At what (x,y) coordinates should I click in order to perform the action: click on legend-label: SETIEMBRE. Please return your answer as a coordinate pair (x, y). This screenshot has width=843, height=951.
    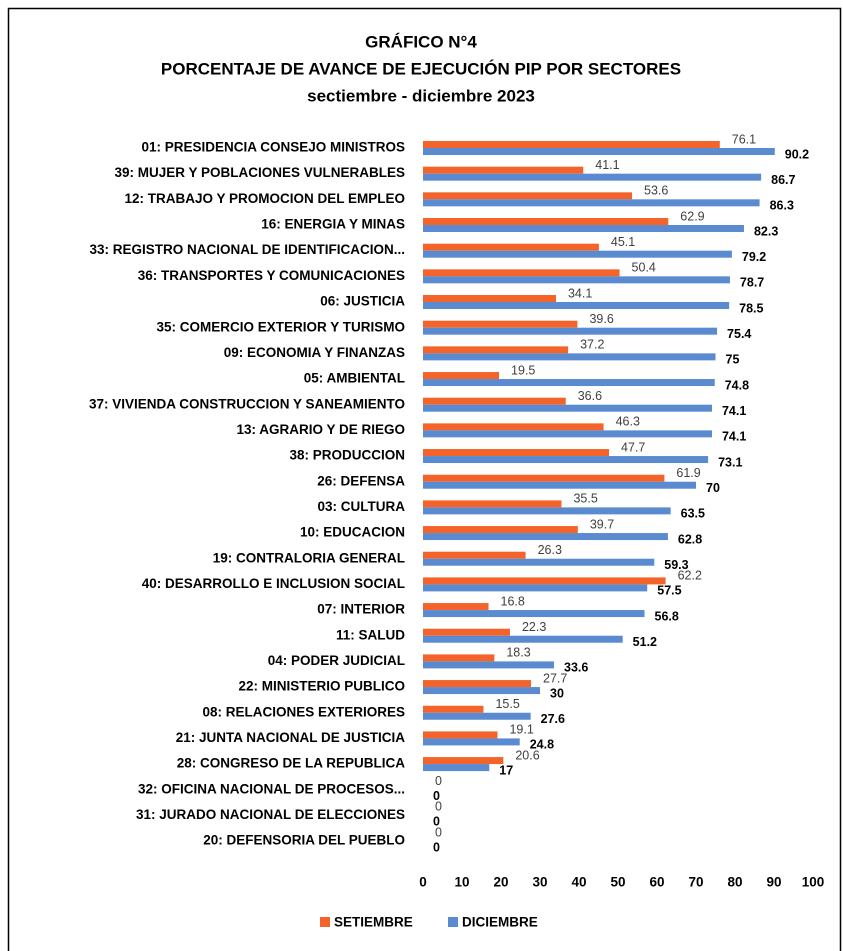
    Looking at the image, I should click on (373, 922).